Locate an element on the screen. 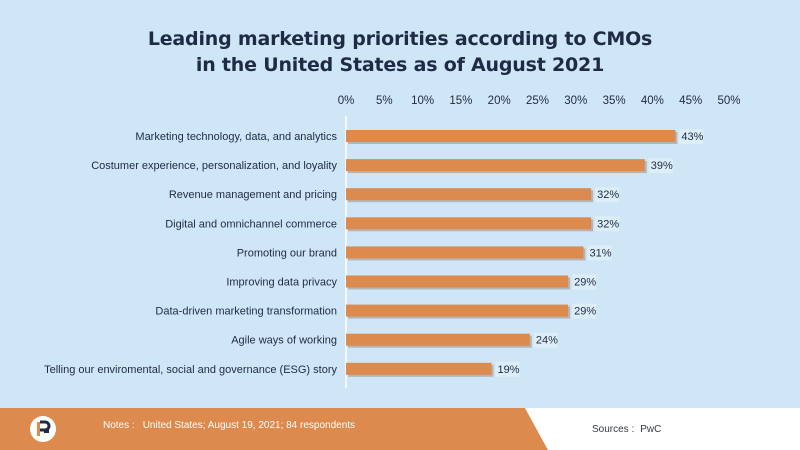  data-label: 43% is located at coordinates (692, 137).